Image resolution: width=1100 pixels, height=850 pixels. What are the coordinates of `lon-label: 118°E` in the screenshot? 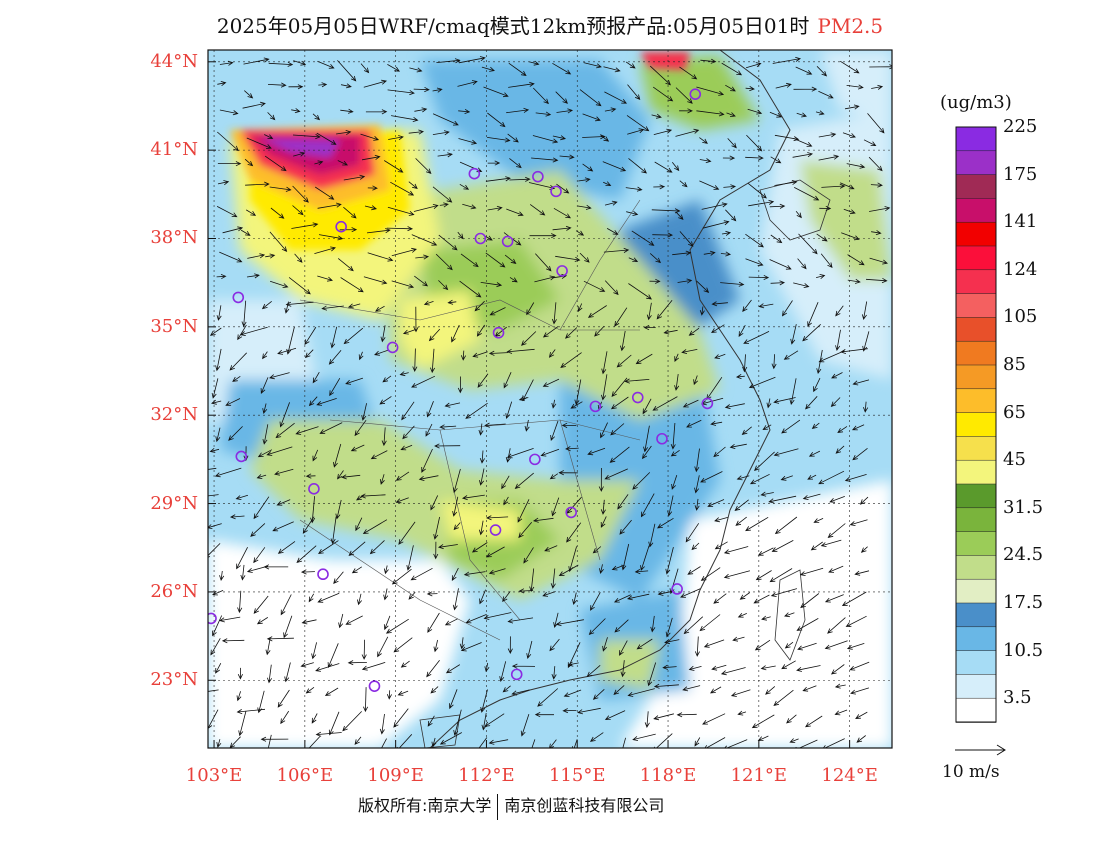 It's located at (668, 775).